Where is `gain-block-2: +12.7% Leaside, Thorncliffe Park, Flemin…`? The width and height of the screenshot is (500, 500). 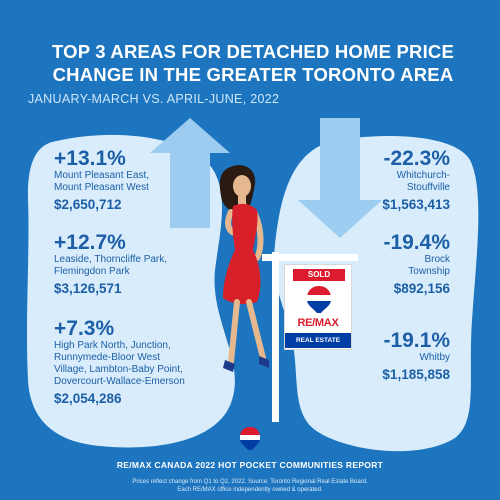
gain-block-2: +12.7% Leaside, Thorncliffe Park, Flemin… is located at coordinates (110, 264).